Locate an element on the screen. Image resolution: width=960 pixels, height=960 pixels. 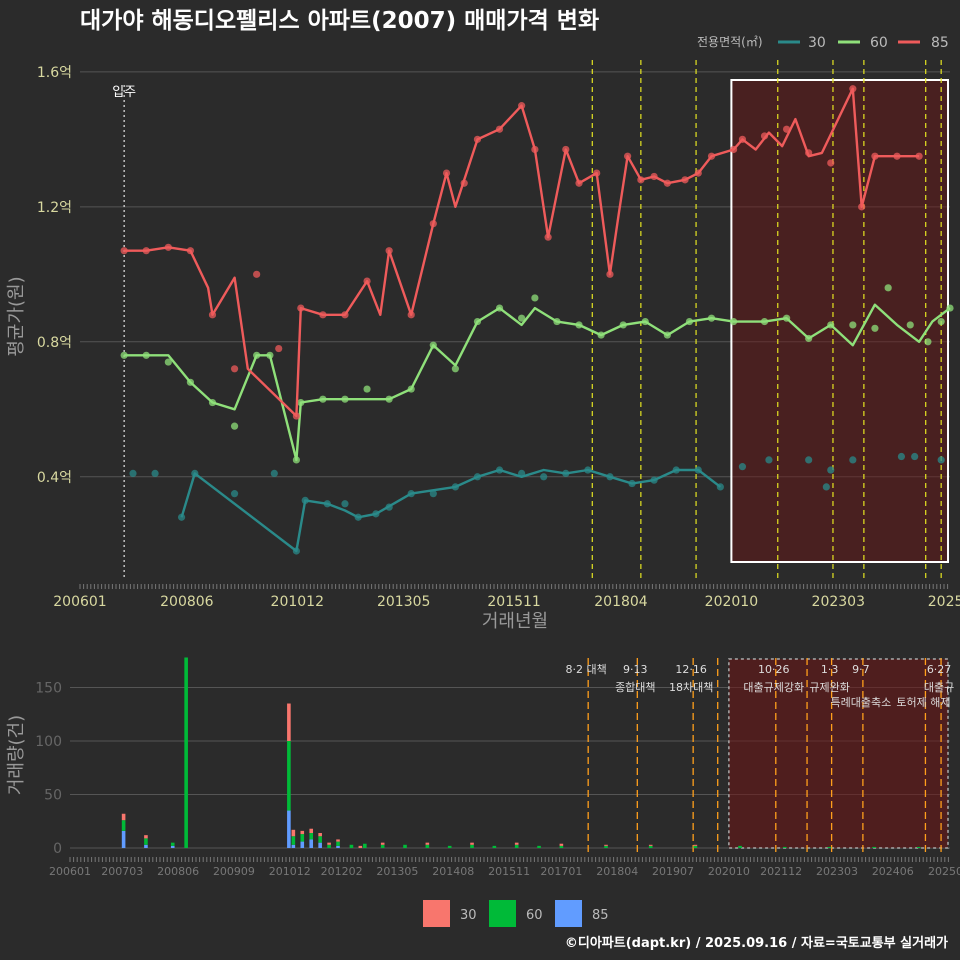
y-tick-label: 100 is located at coordinates (48, 742).